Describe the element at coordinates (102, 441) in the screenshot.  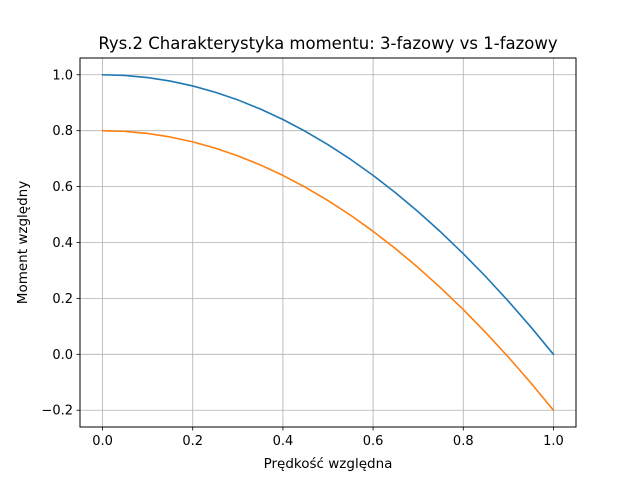
I see `x-tick-label: 0.0` at that location.